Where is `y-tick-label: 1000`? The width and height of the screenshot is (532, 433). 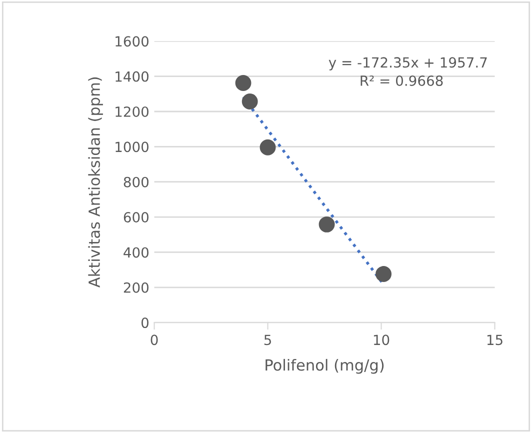
y-tick-label: 1000 is located at coordinates (132, 147).